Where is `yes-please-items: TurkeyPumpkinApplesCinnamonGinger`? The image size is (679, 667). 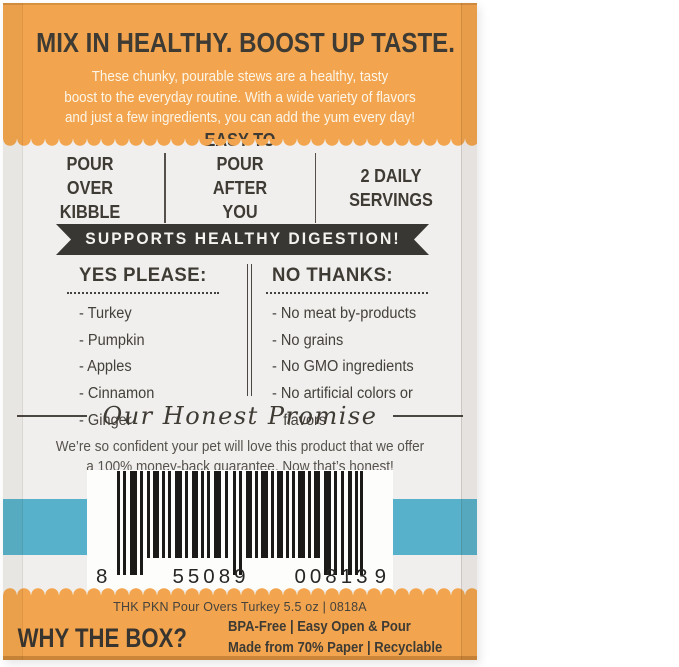
yes-please-items: TurkeyPumpkinApplesCinnamonGinger is located at coordinates (156, 367).